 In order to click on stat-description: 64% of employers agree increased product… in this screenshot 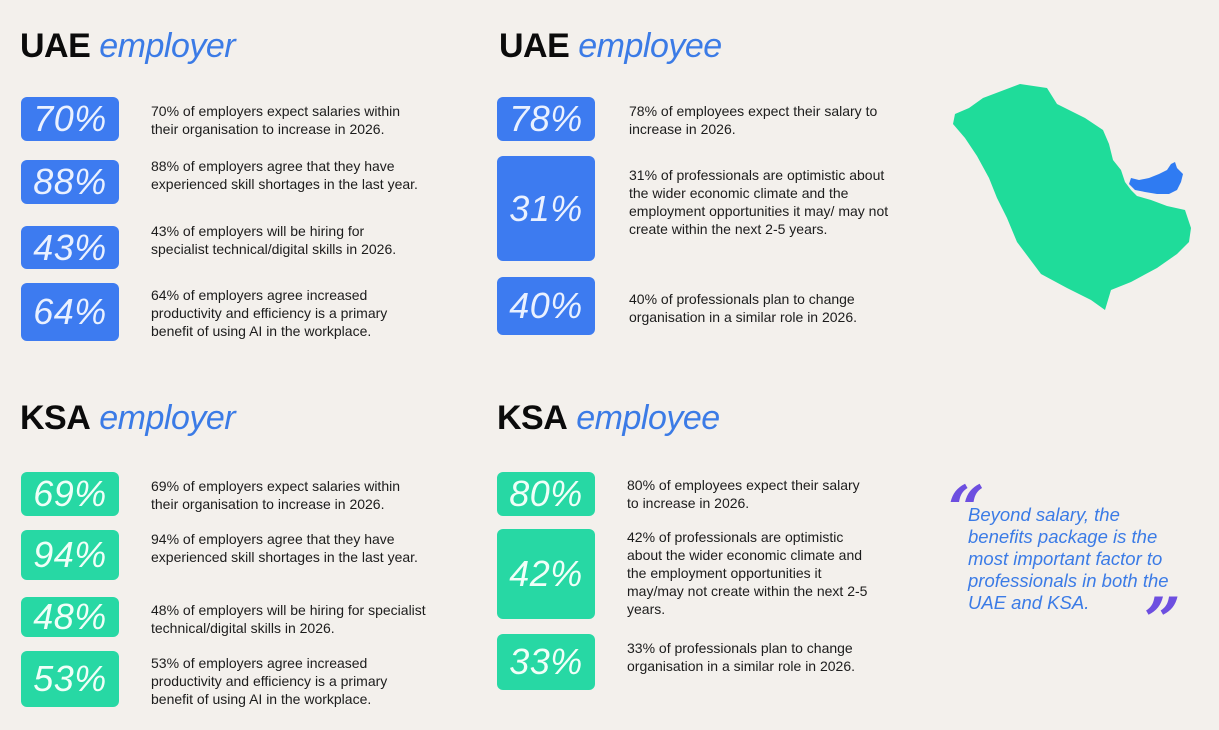, I will do `click(269, 313)`.